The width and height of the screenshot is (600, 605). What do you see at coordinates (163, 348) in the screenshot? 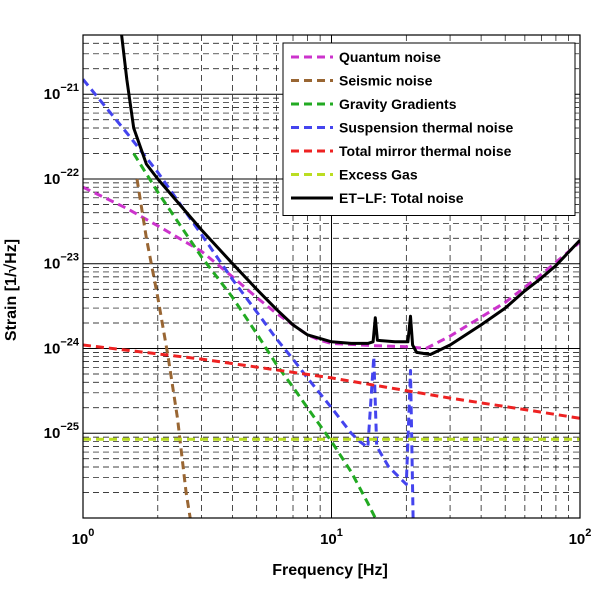
I see `series-seismic-noise-line` at bounding box center [163, 348].